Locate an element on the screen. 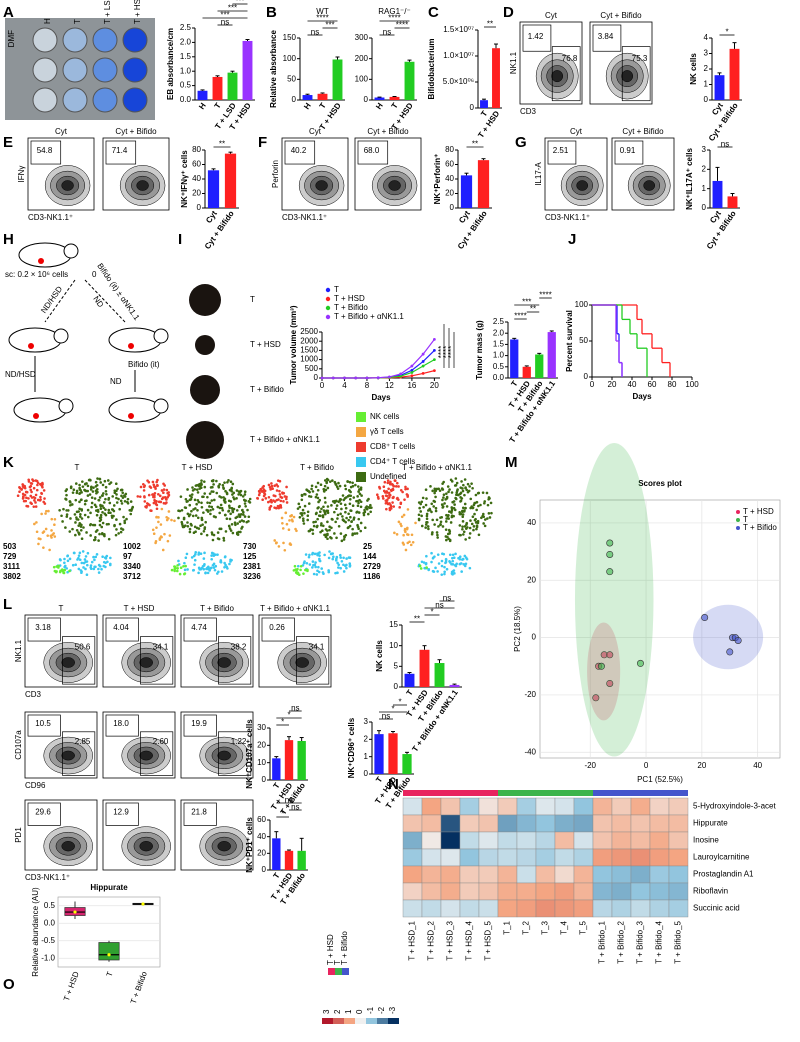 The height and width of the screenshot is (1042, 800). column-label: T + Bifido_3 is located at coordinates (640, 941).